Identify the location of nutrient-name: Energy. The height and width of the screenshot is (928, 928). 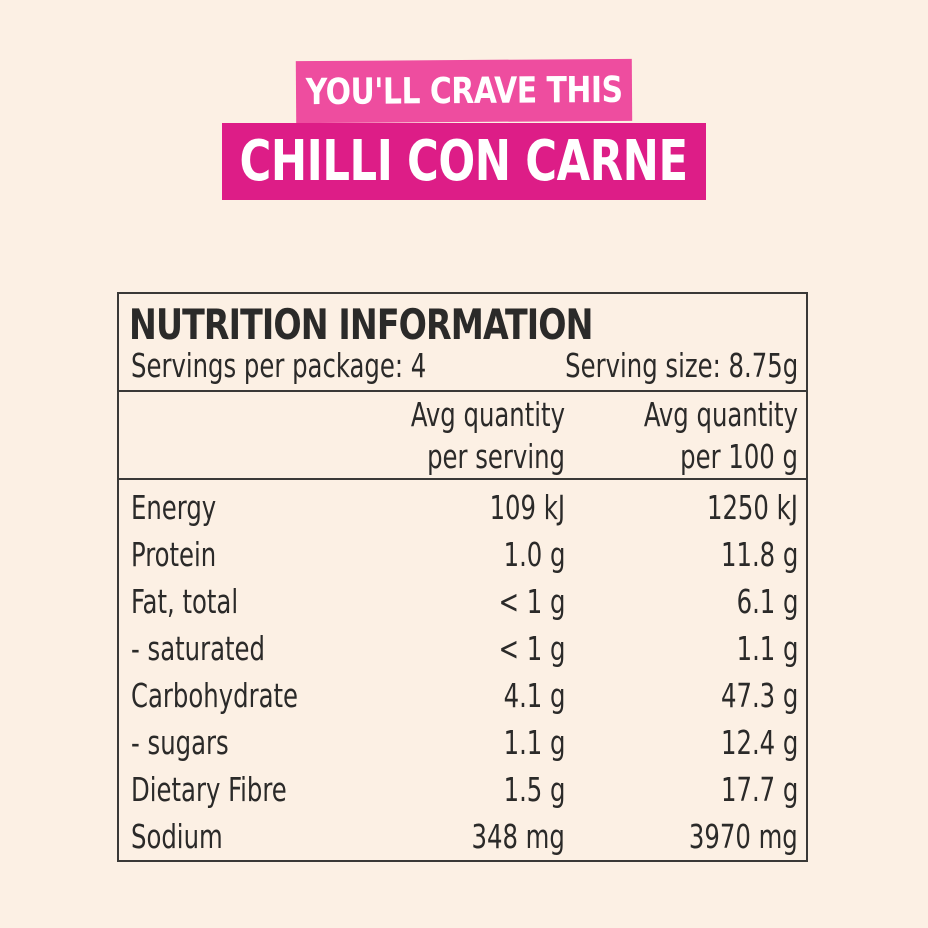
(174, 507).